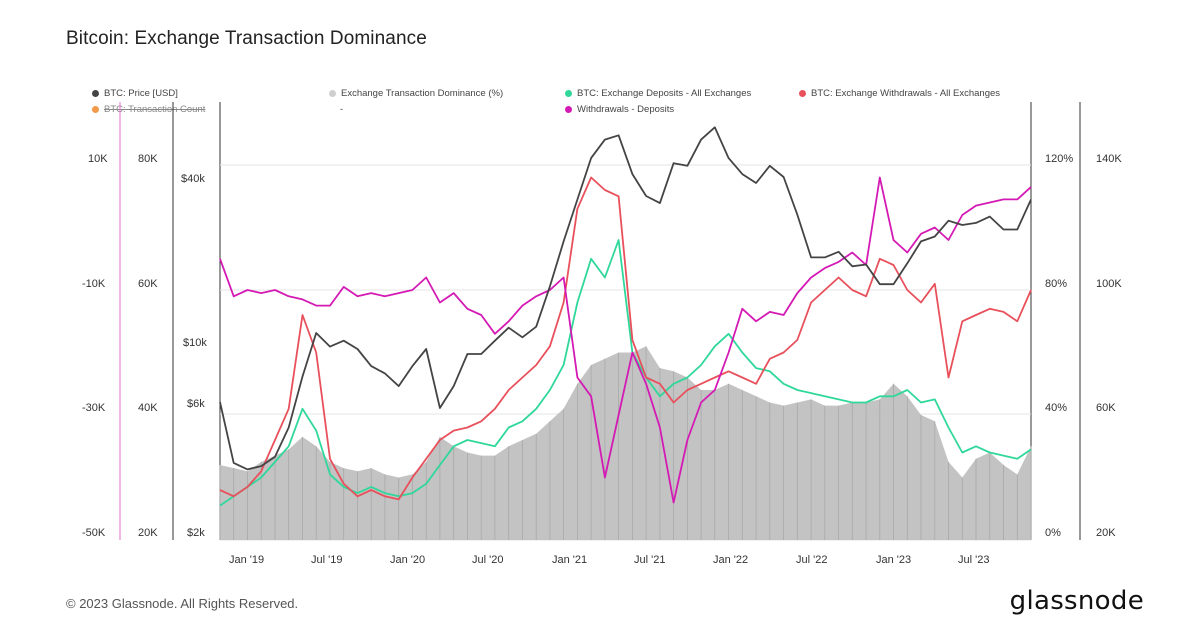 The width and height of the screenshot is (1200, 630). I want to click on y-flows-tick: 140K, so click(1109, 159).